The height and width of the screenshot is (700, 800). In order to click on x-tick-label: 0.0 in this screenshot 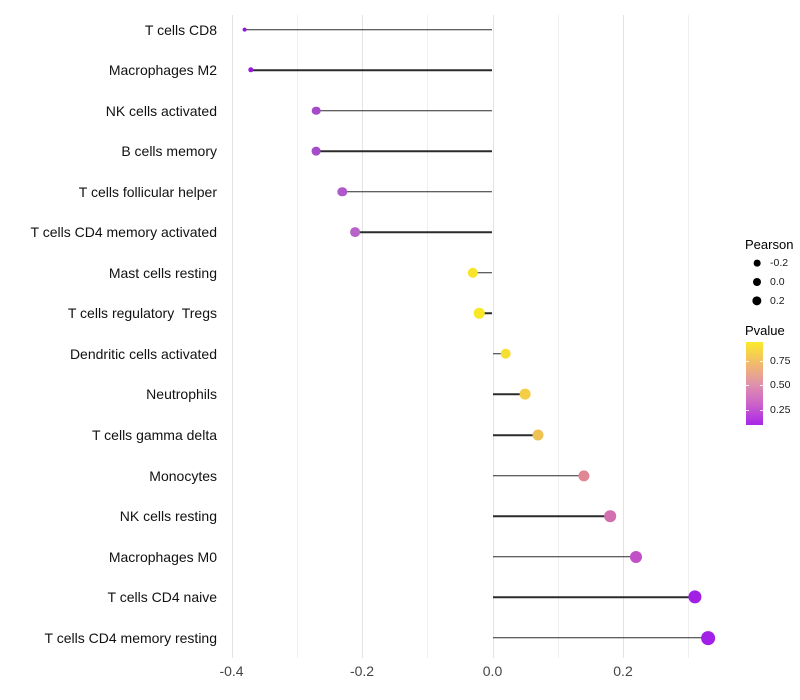, I will do `click(492, 671)`.